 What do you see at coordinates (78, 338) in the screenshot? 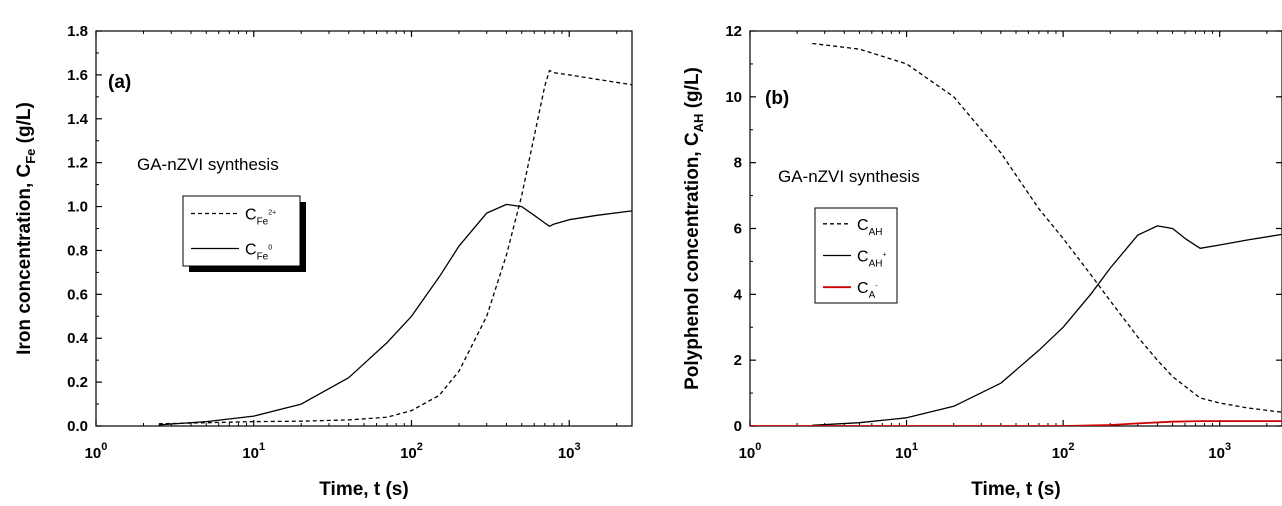
I see `y-tick-label: 0.4` at bounding box center [78, 338].